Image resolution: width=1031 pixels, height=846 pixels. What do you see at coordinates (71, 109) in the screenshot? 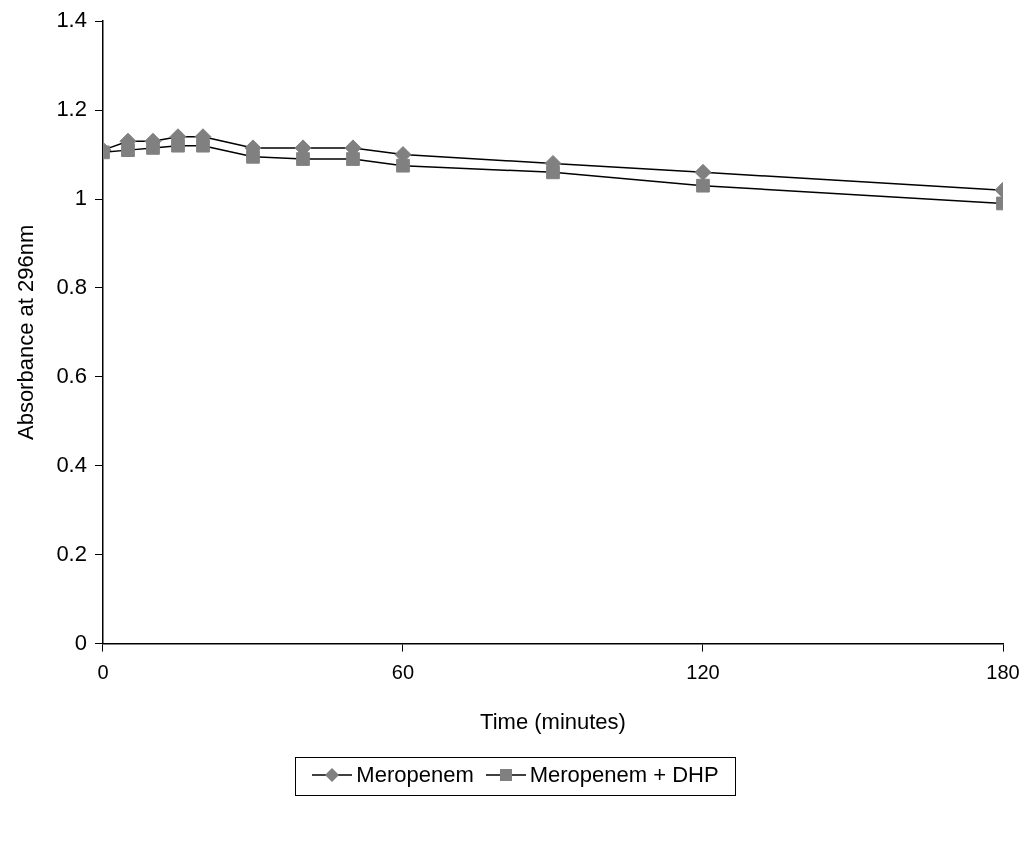
I see `y-tick-label: 1.2` at bounding box center [71, 109].